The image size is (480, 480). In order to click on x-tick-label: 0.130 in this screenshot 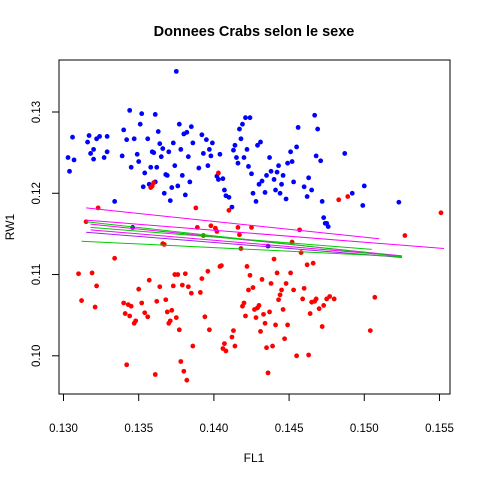, I will do `click(63, 429)`.